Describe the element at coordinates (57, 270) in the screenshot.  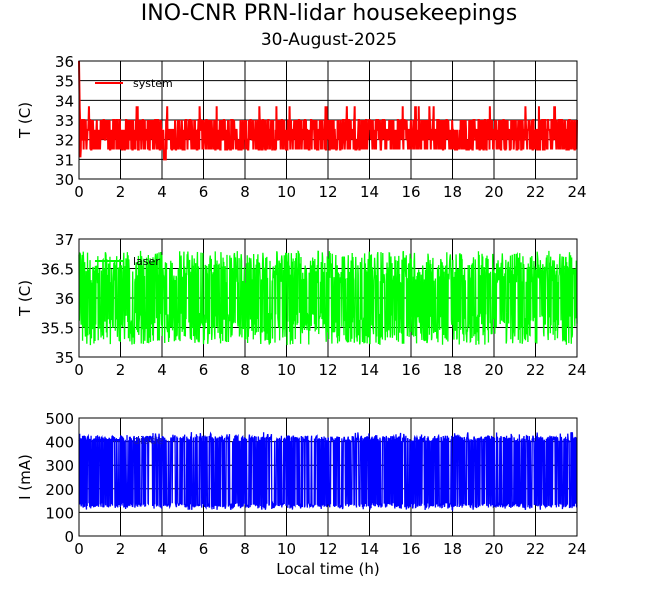
I see `y-tick-label: 36.5` at that location.